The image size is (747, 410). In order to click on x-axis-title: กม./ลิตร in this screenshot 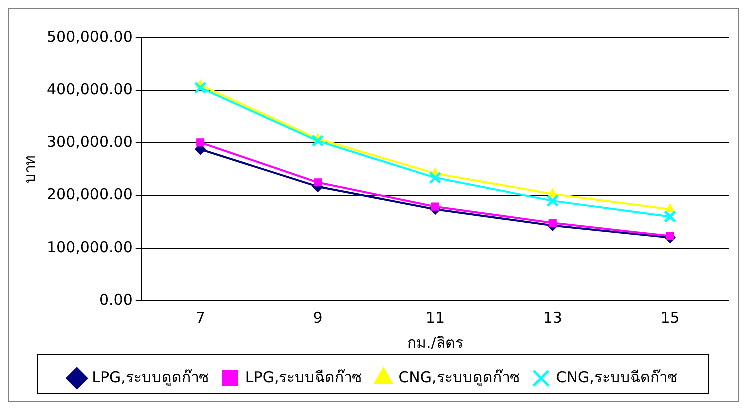, I will do `click(436, 343)`.